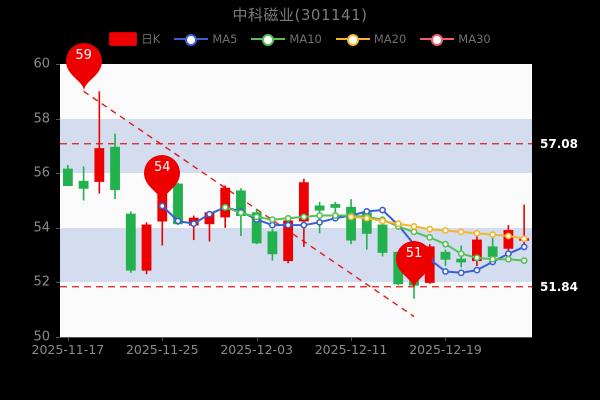 Image resolution: width=600 pixels, height=400 pixels. I want to click on legend-item-k: 日K, so click(134, 39).